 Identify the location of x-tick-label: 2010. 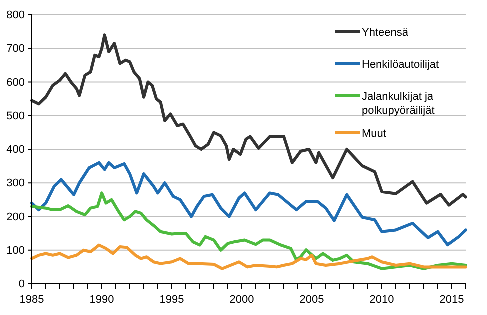
(382, 300).